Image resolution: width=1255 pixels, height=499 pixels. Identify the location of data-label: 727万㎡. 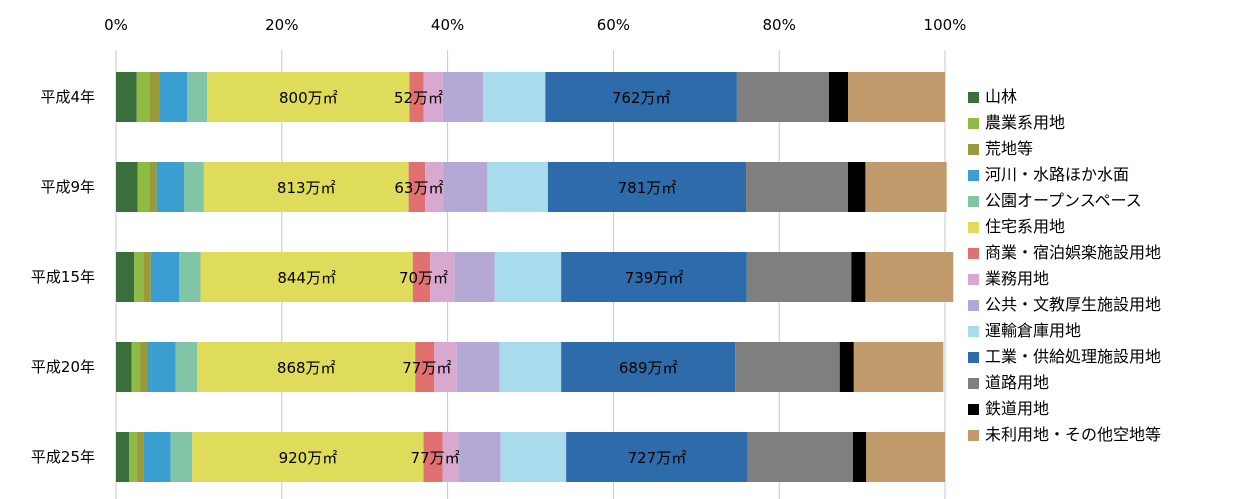
(657, 458).